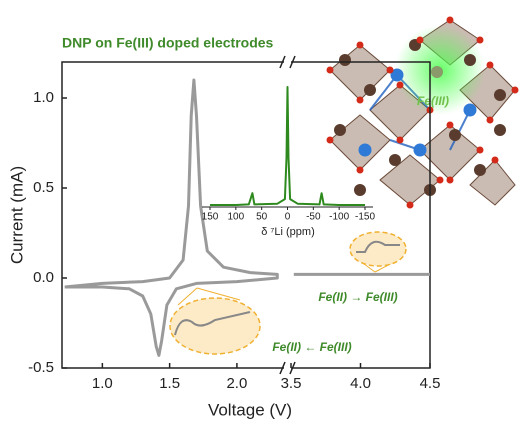 The image size is (520, 424). Describe the element at coordinates (360, 383) in the screenshot. I see `x-tick-label: 4.0` at that location.